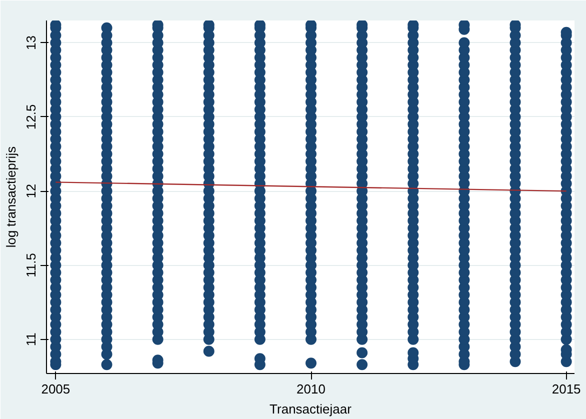 This screenshot has height=419, width=586. What do you see at coordinates (31, 339) in the screenshot?
I see `y-tick-label: 11` at bounding box center [31, 339].